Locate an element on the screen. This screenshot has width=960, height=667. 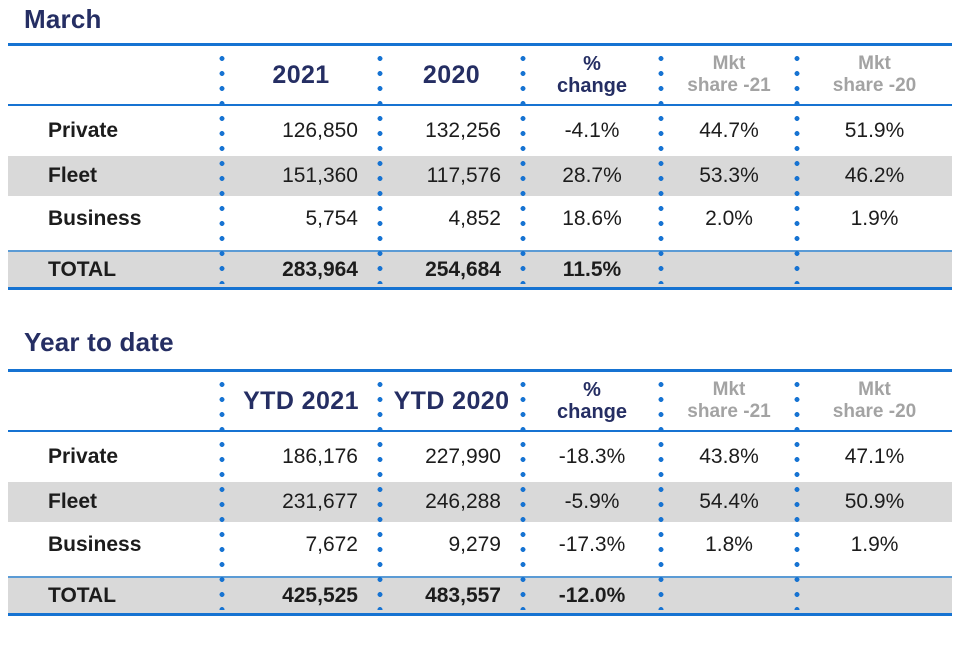
col-header-ytd-2021: YTD 2021 is located at coordinates (301, 401).